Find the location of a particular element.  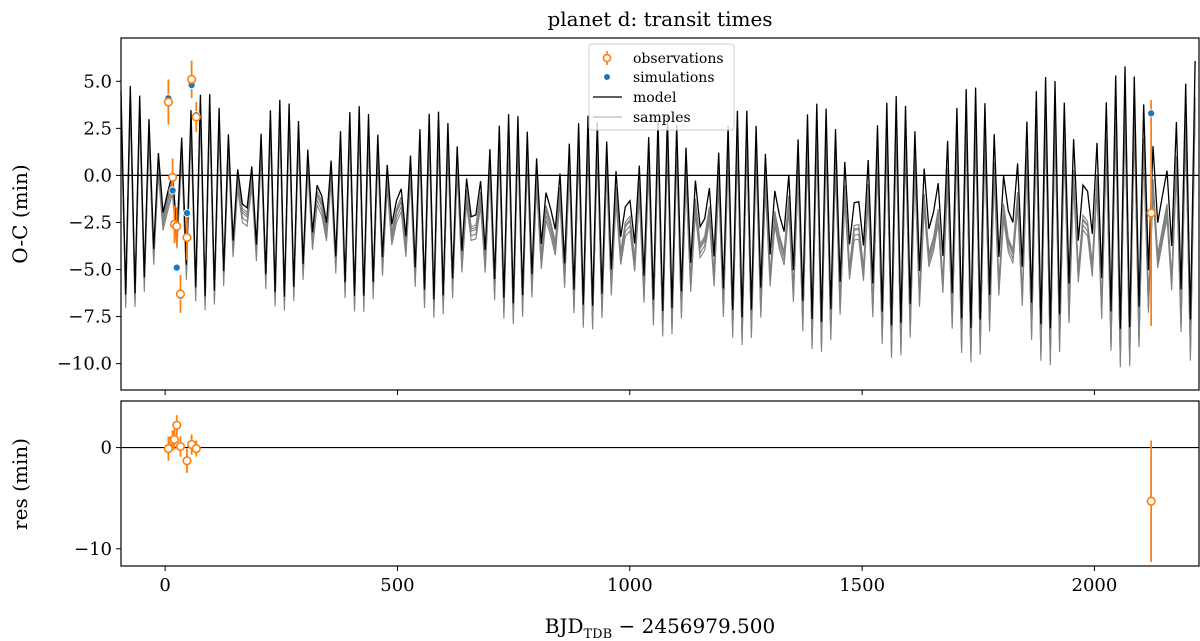

oc-ytick-label-3: −5.0 is located at coordinates (90, 270).